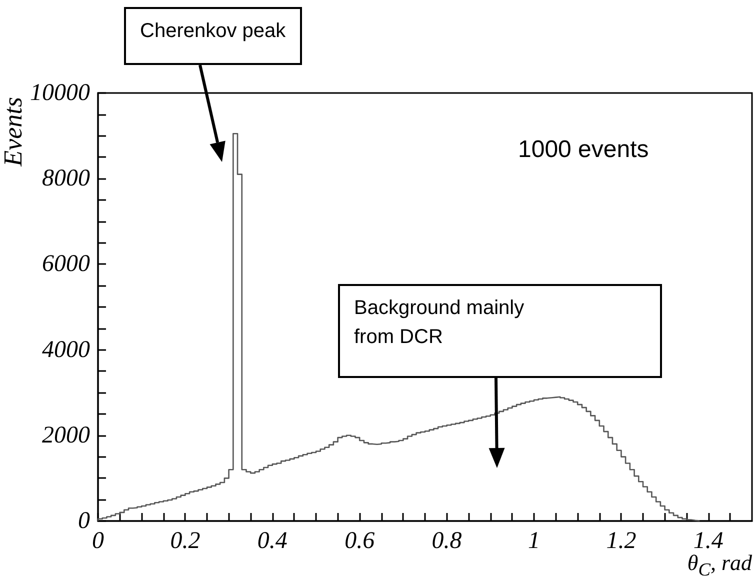  Describe the element at coordinates (213, 36) in the screenshot. I see `callout-box: Cherenkov peak` at that location.